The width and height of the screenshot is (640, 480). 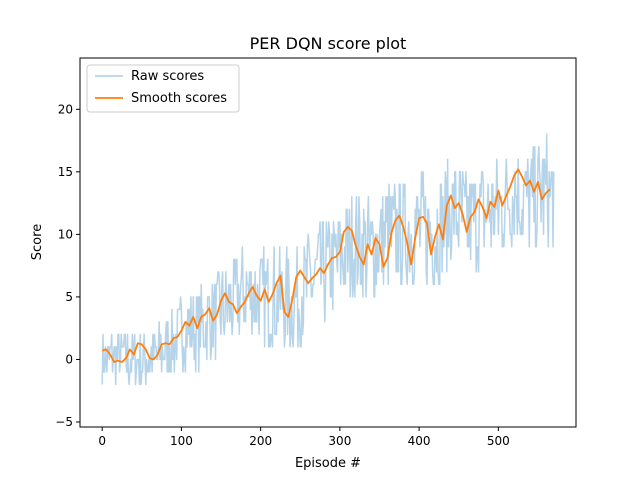 What do you see at coordinates (102, 441) in the screenshot?
I see `x-tick-label: 0` at bounding box center [102, 441].